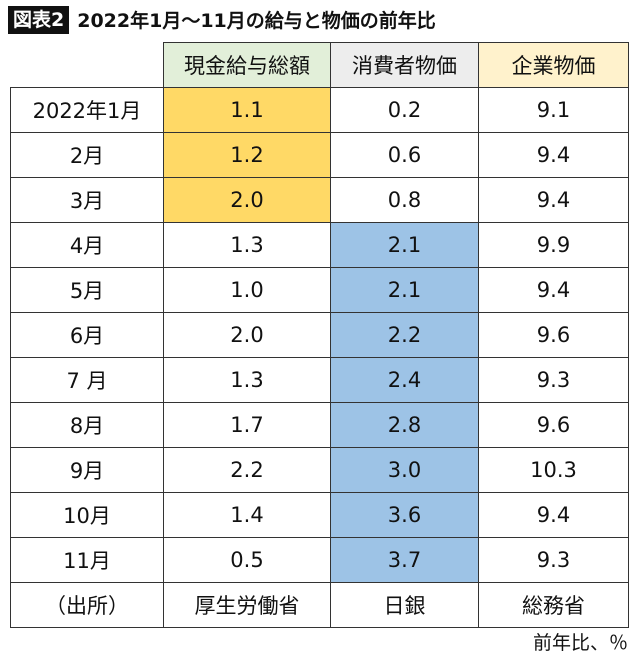  Describe the element at coordinates (87, 380) in the screenshot. I see `row-label: 7 月` at that location.